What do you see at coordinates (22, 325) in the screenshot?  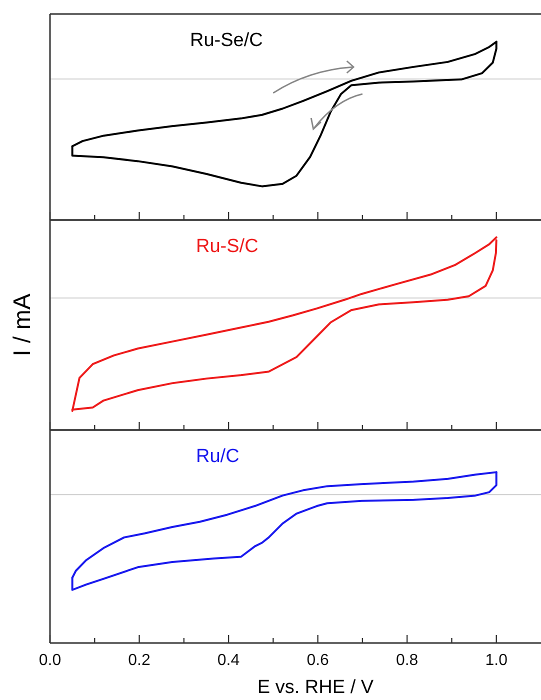 I see `y-axis-title: I / mA` at bounding box center [22, 325].